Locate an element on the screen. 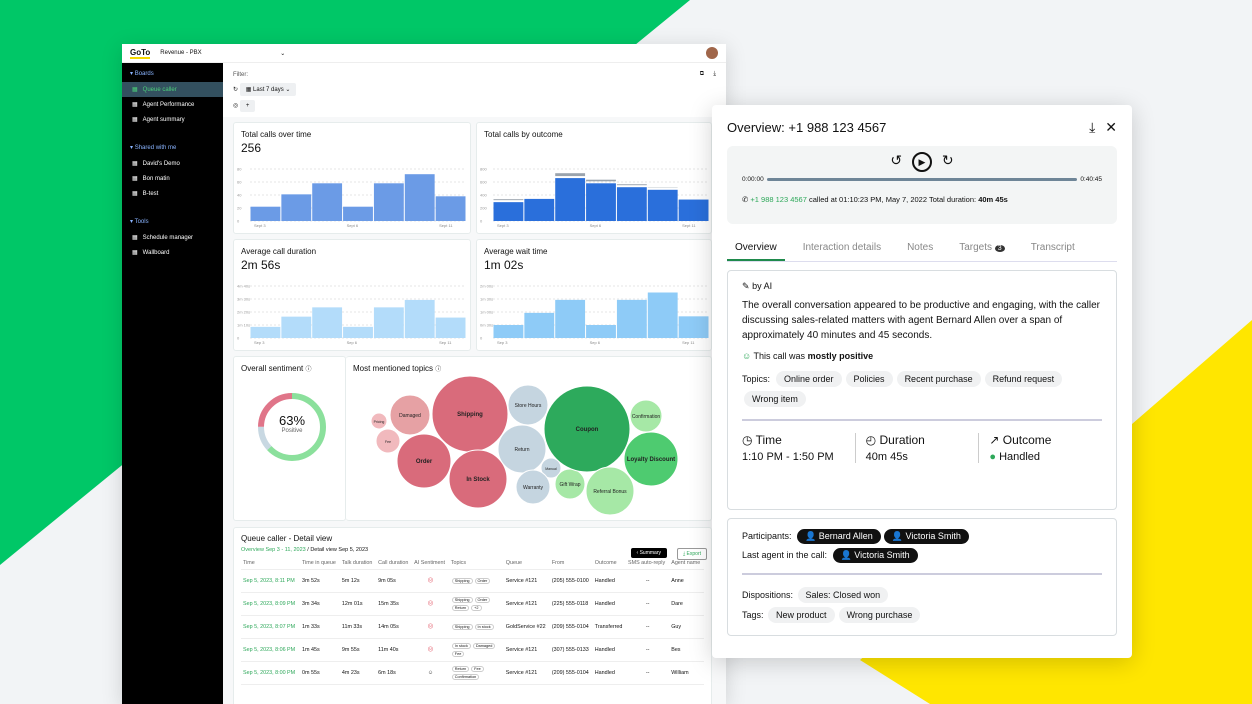  topic-bubble-store-hours: Store Hours is located at coordinates (528, 405).